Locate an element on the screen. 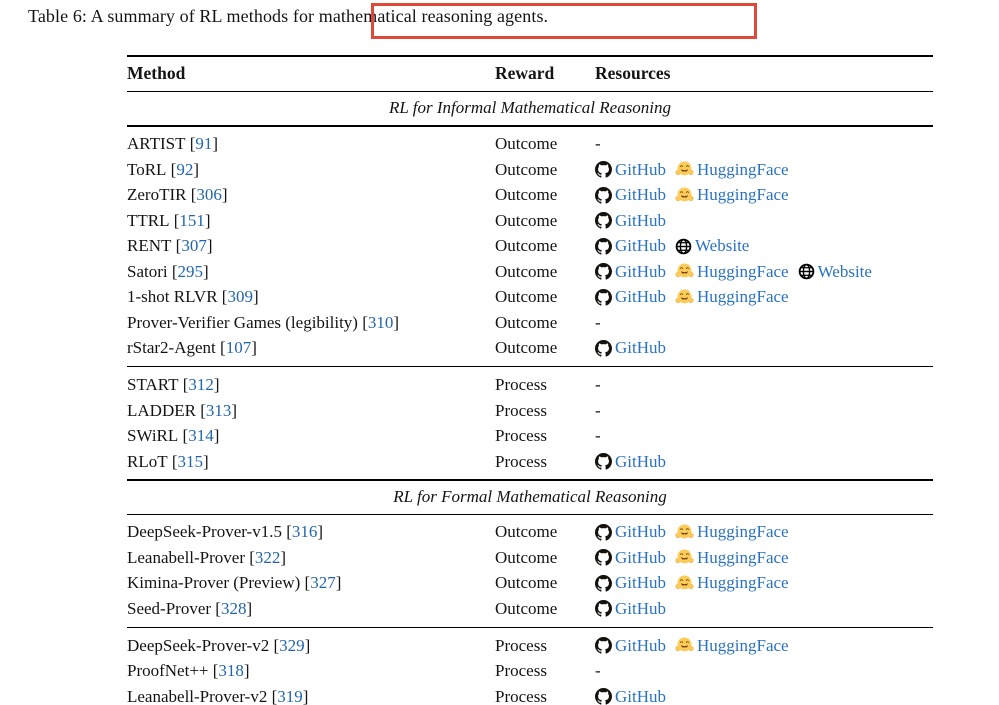 Image resolution: width=999 pixels, height=705 pixels. citation-link: 312 is located at coordinates (201, 385).